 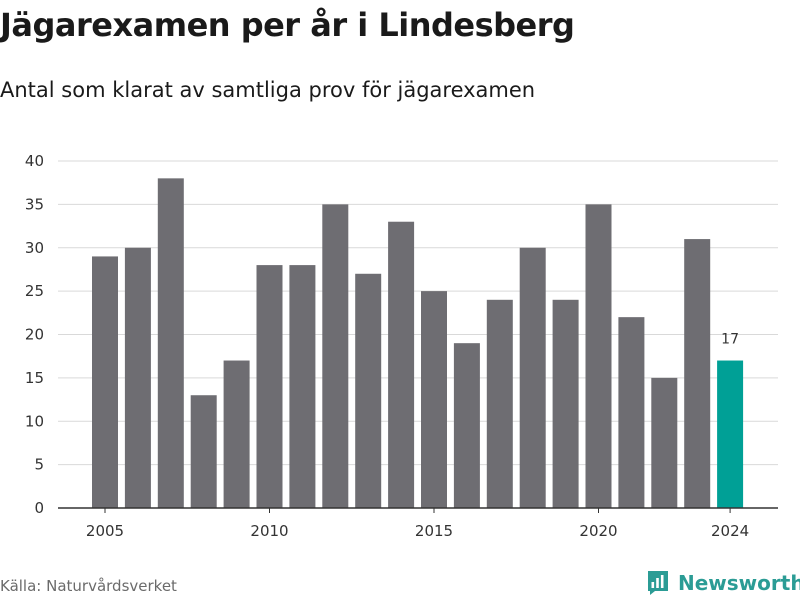 What do you see at coordinates (34, 161) in the screenshot?
I see `y-tick-label-40: 40` at bounding box center [34, 161].